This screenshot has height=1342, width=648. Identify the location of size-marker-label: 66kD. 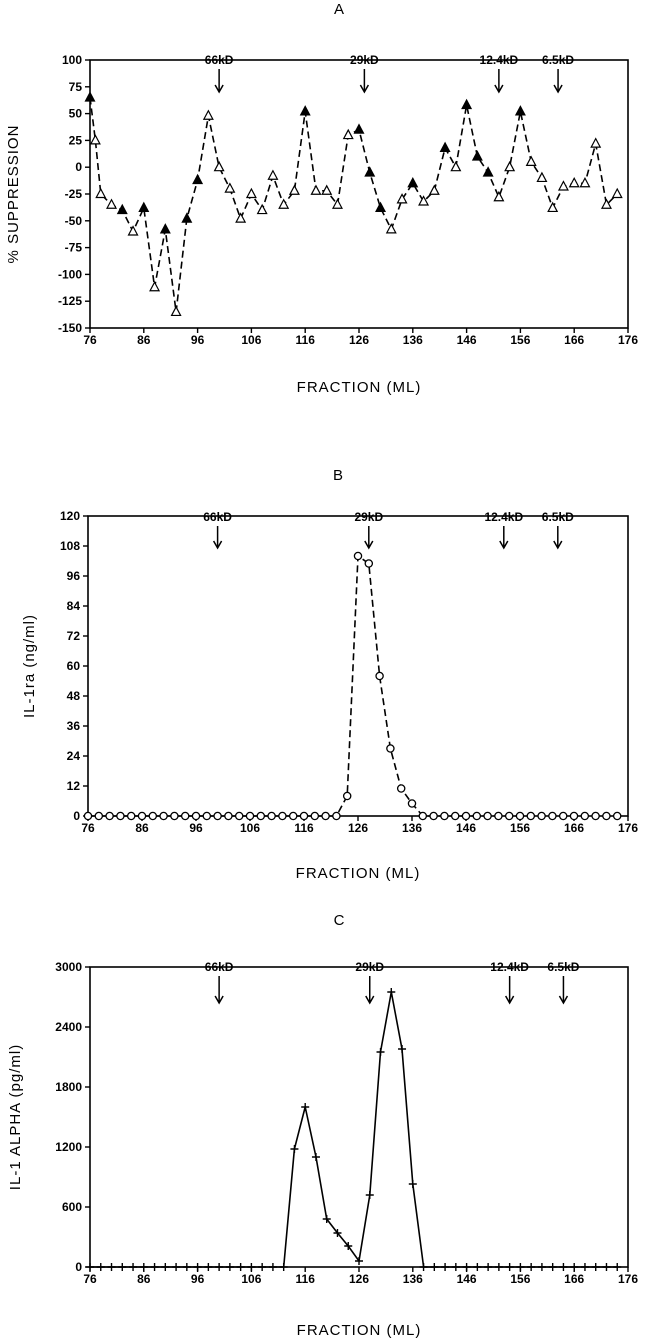
(219, 60).